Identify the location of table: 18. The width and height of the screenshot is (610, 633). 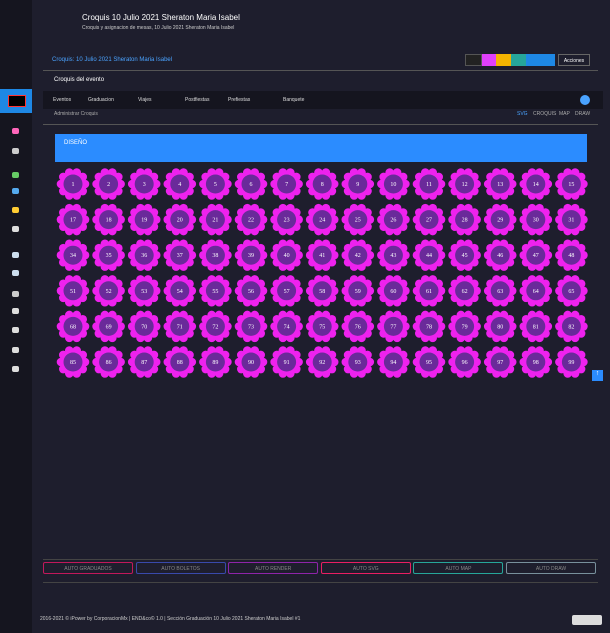
(108, 219).